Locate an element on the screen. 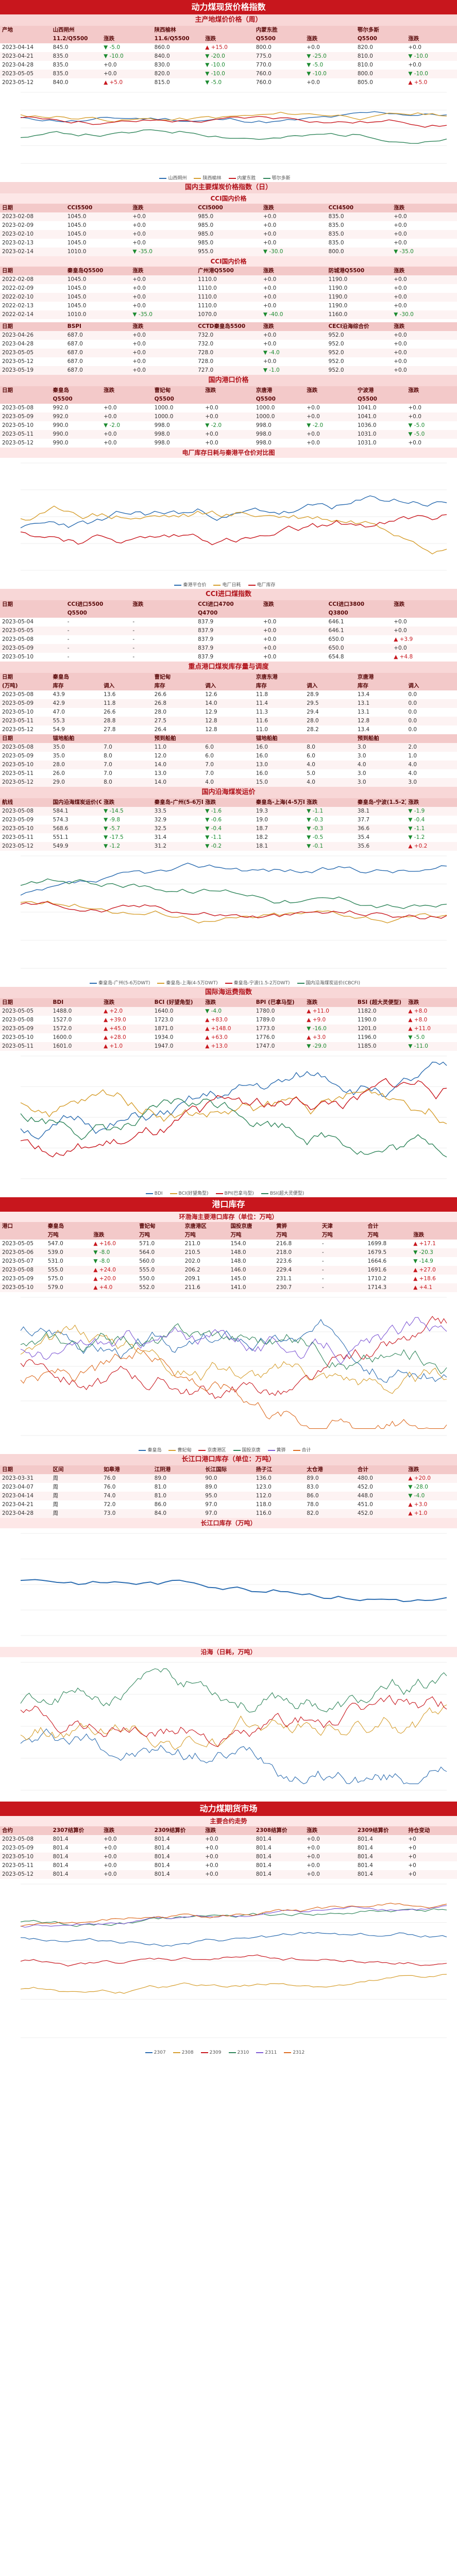  legend-label: 2311 is located at coordinates (271, 2052).